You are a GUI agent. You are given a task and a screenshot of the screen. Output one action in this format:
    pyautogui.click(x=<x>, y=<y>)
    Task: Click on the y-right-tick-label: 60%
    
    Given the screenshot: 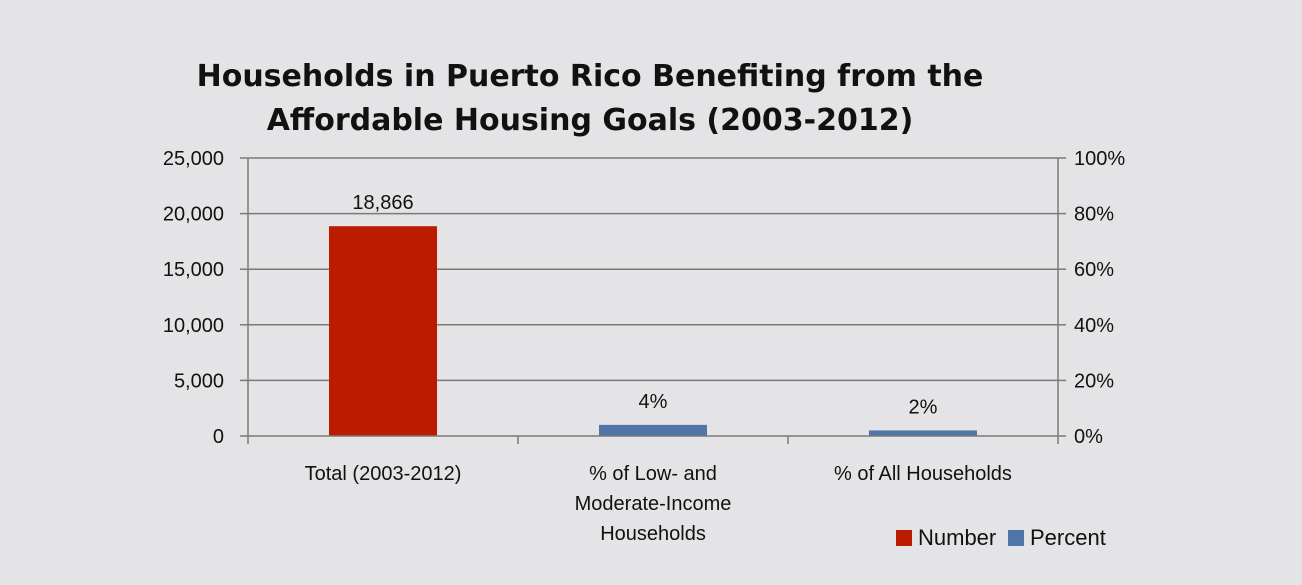 What is the action you would take?
    pyautogui.click(x=1094, y=270)
    